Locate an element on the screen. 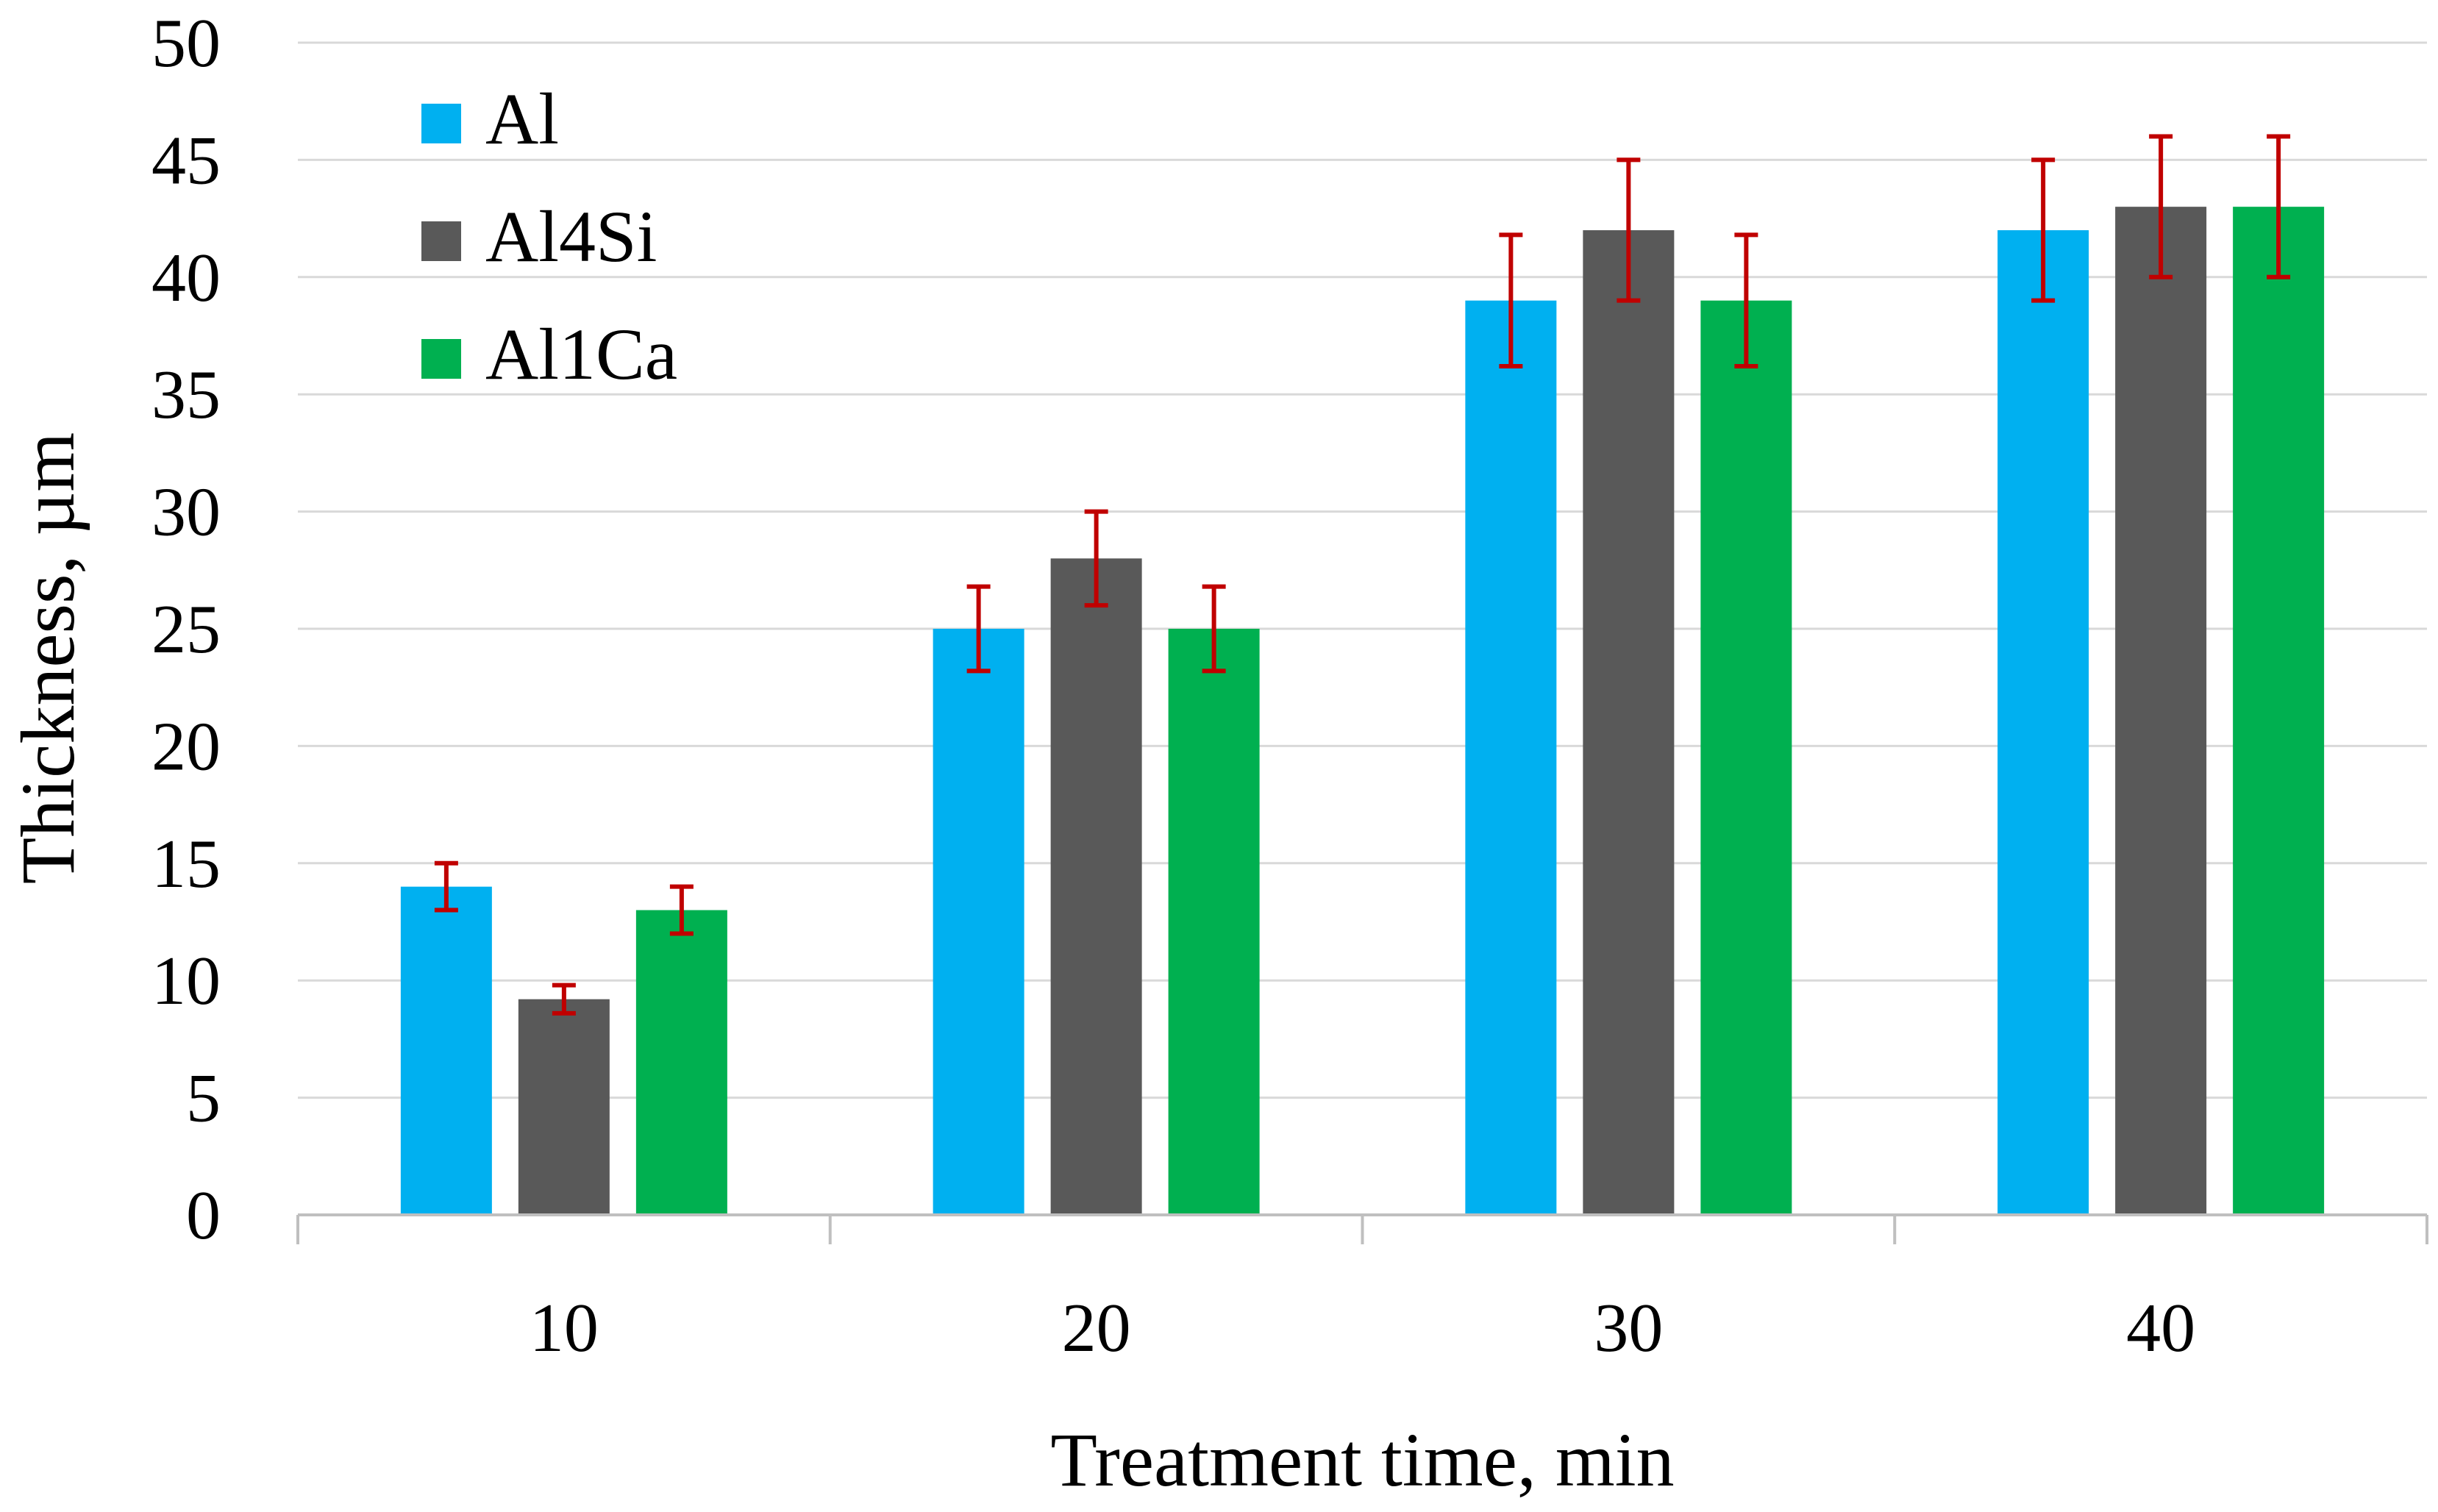  x-tick-label: 10 is located at coordinates (564, 1328).